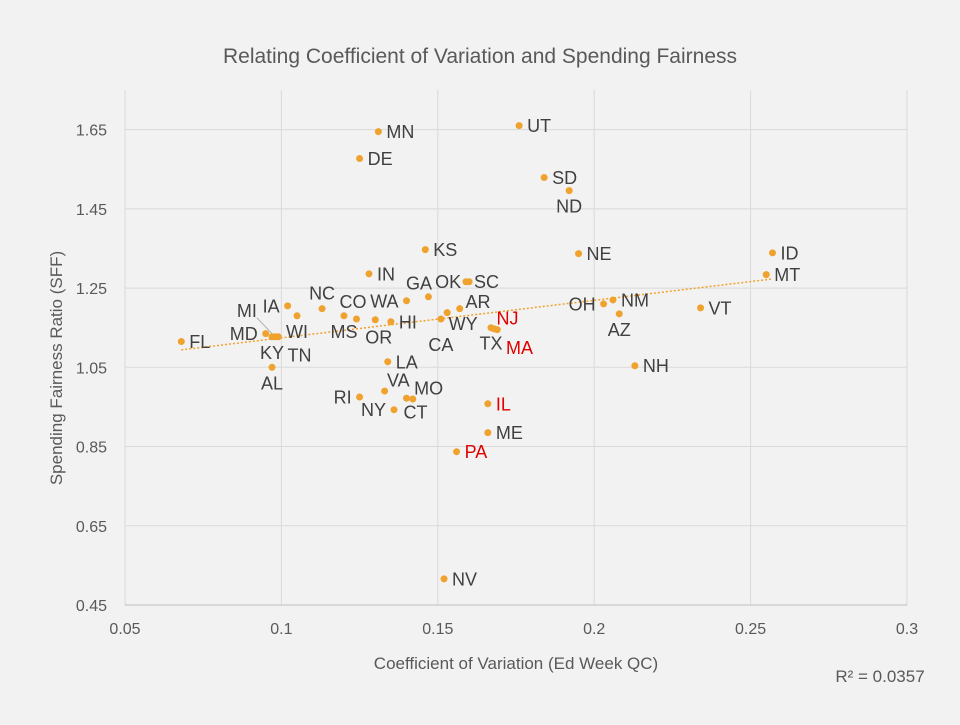 This screenshot has width=960, height=725. Describe the element at coordinates (91, 289) in the screenshot. I see `y-tick-label: 1.25` at that location.